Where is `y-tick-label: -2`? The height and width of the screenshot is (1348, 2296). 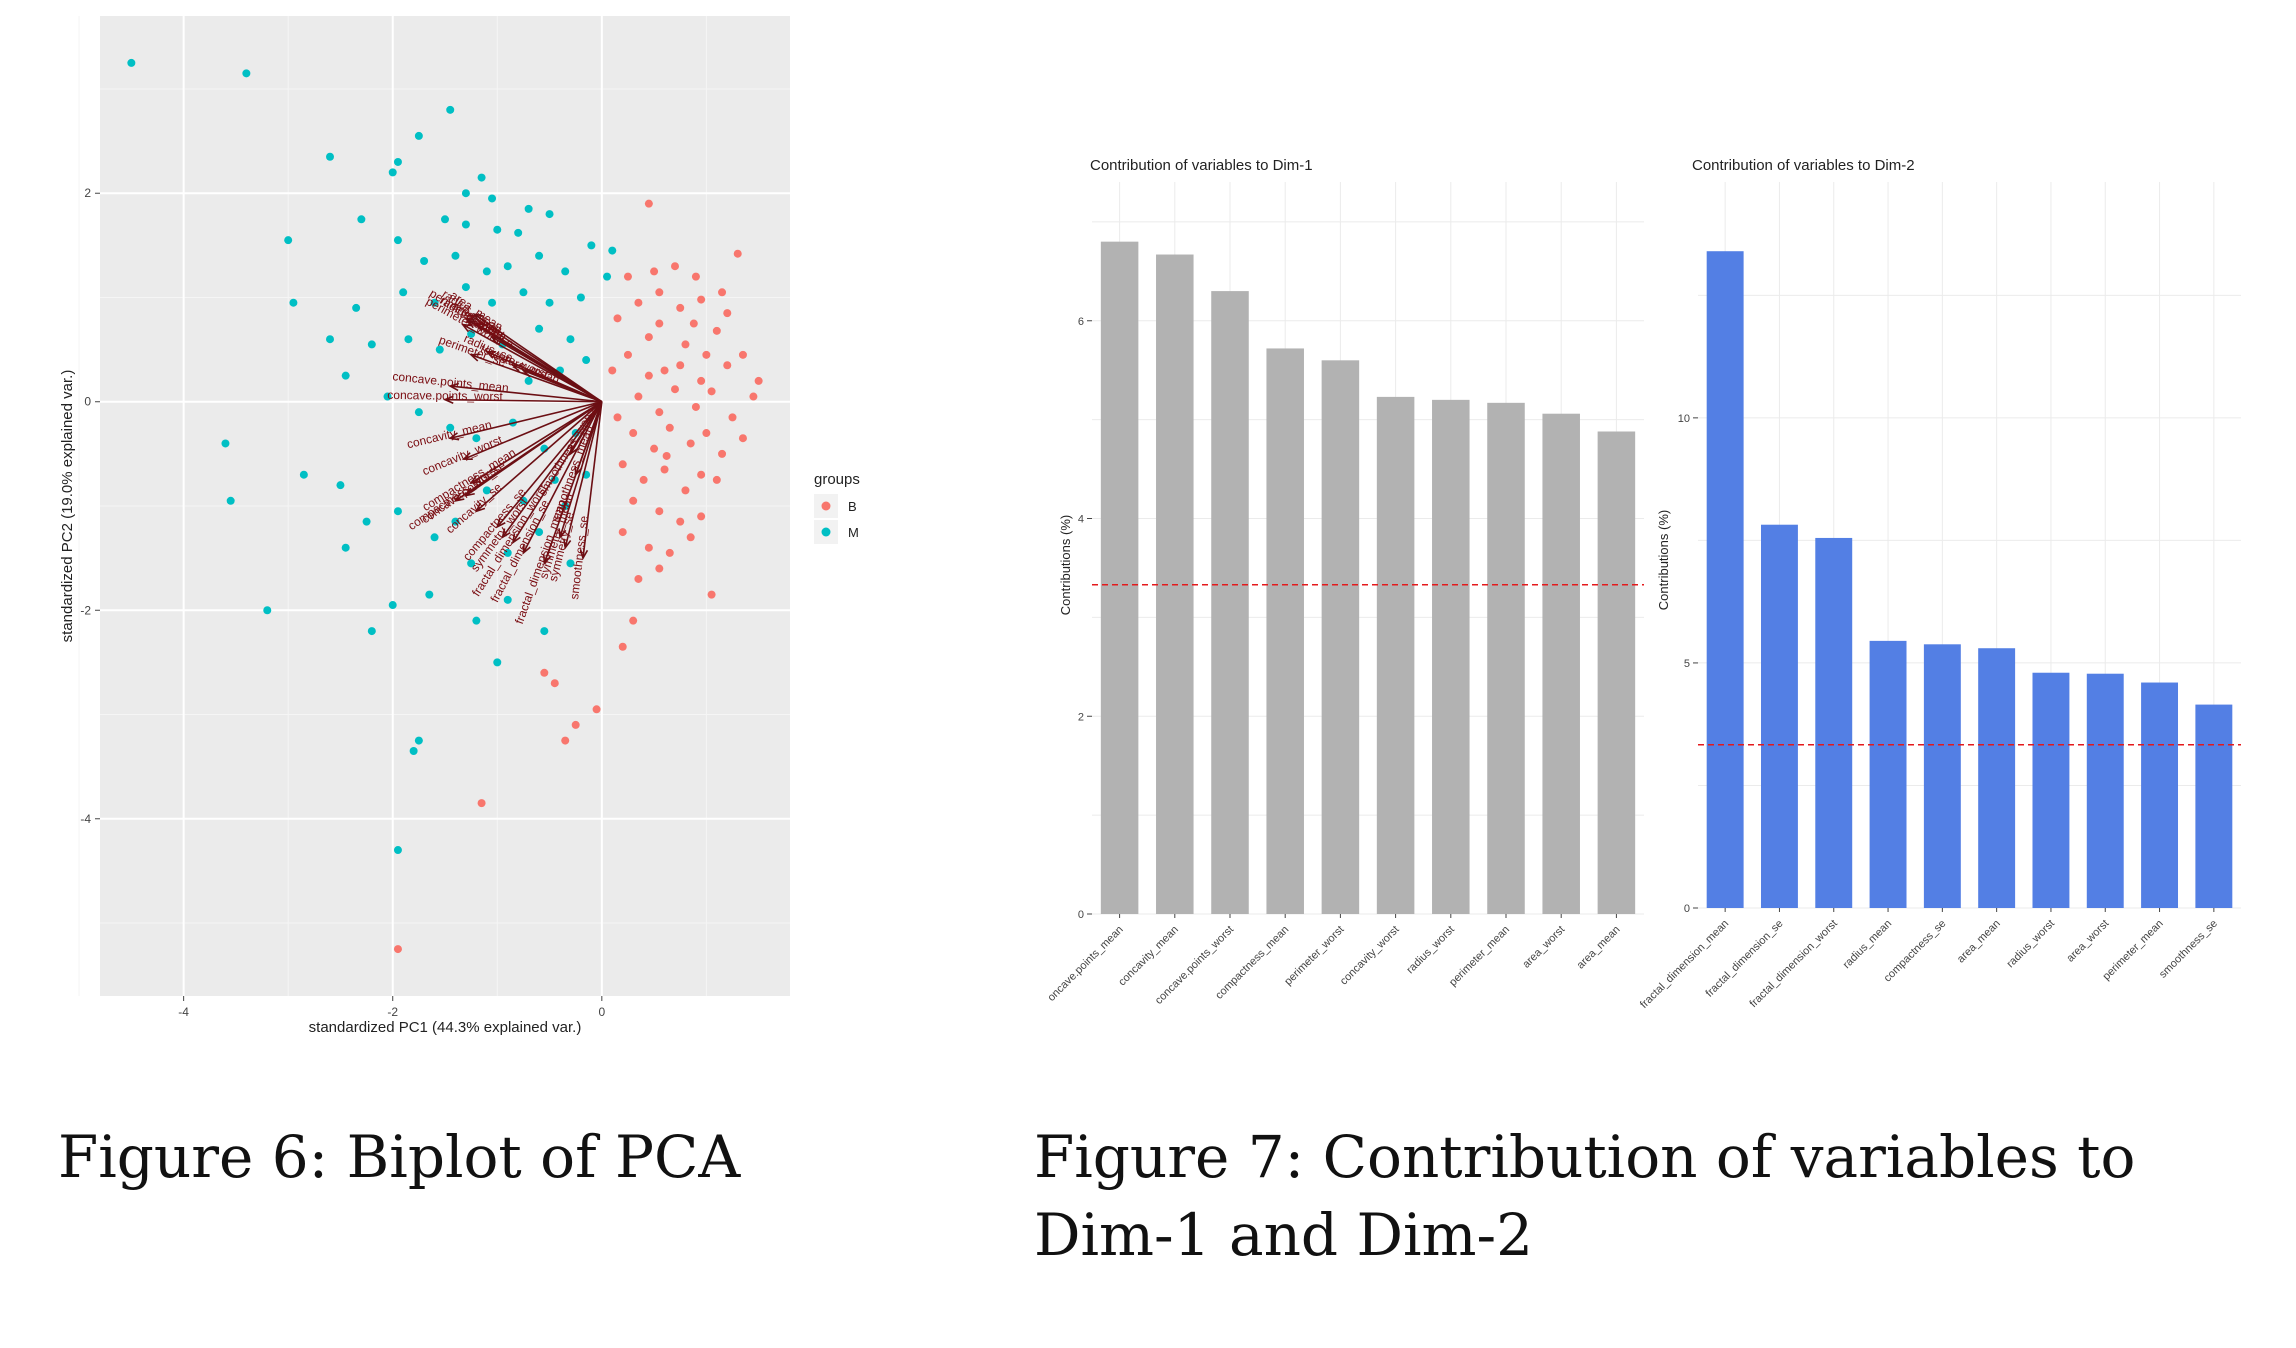 y-tick-label: -2 is located at coordinates (85, 610).